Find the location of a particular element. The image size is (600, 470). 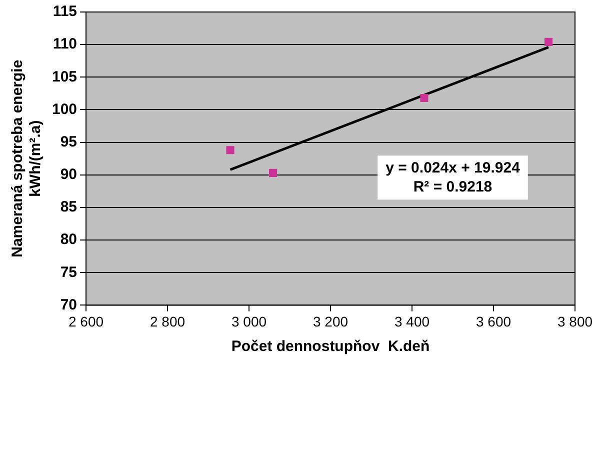

y-tick-label: 80 is located at coordinates (69, 239).